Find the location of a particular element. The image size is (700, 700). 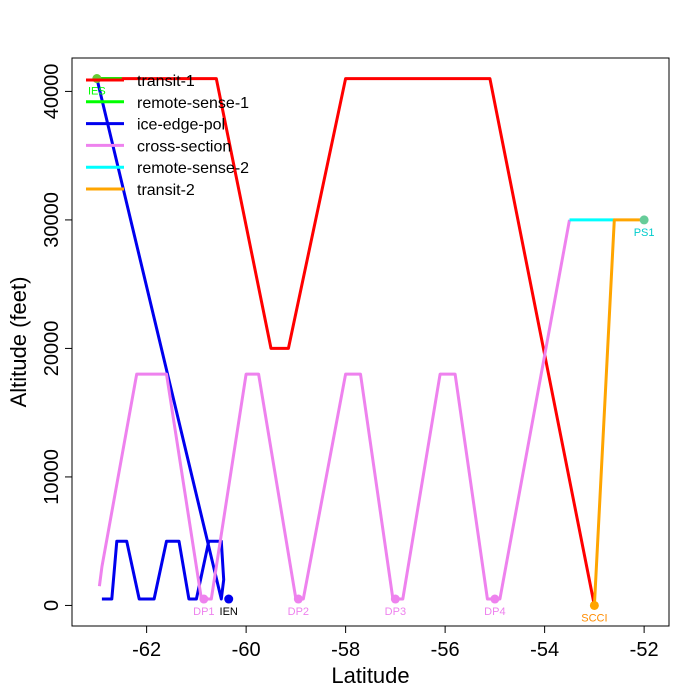

waypoint-label-ies: IES is located at coordinates (97, 92).